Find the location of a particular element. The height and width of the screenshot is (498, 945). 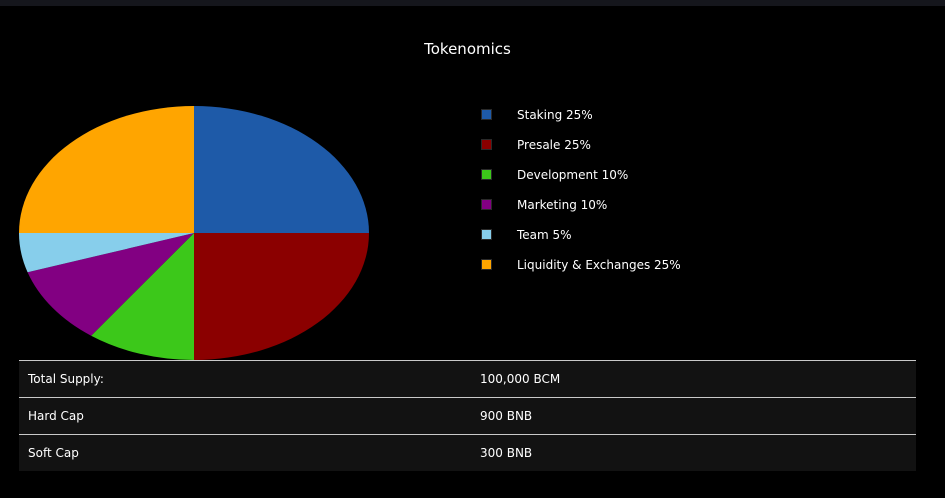

row-value: 900 BNB is located at coordinates (693, 416).